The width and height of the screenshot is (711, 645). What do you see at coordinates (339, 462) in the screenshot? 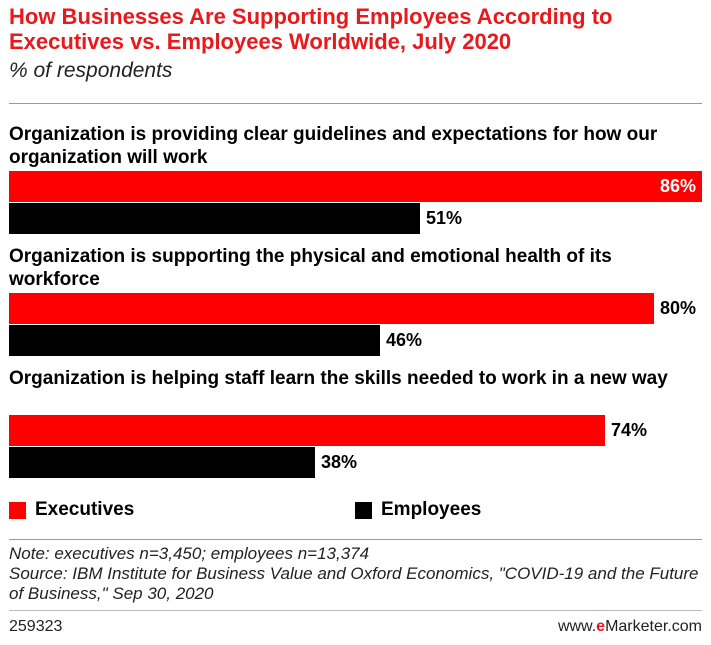
I see `data-label-employees-3: 38%` at bounding box center [339, 462].